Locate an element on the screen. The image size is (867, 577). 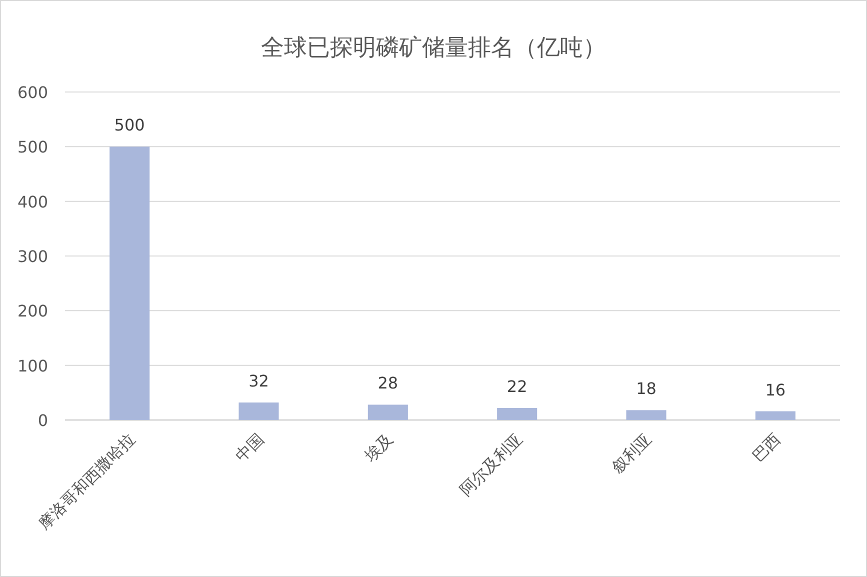
y-tick-label: 600 is located at coordinates (32, 92).